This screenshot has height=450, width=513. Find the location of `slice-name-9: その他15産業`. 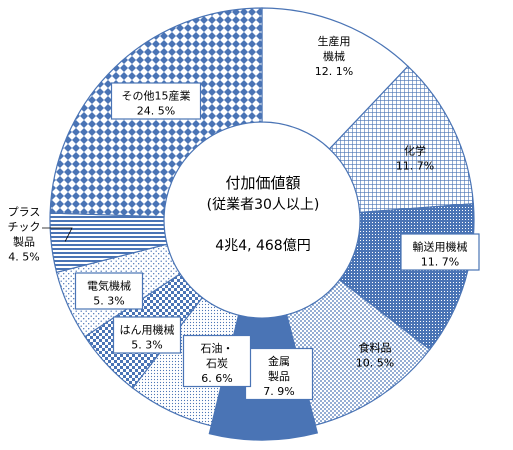

slice-name-9: その他15産業 is located at coordinates (156, 96).